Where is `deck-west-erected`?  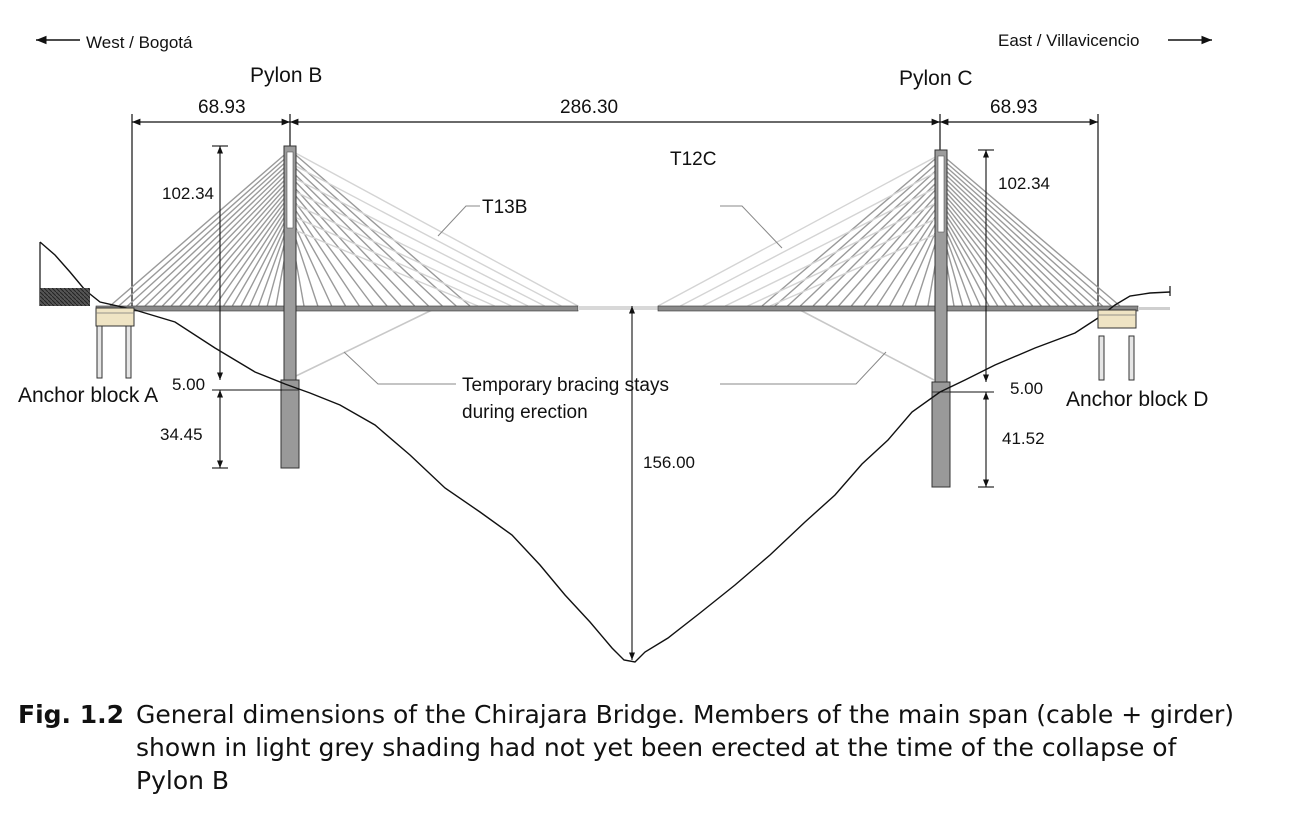 deck-west-erected is located at coordinates (337, 308).